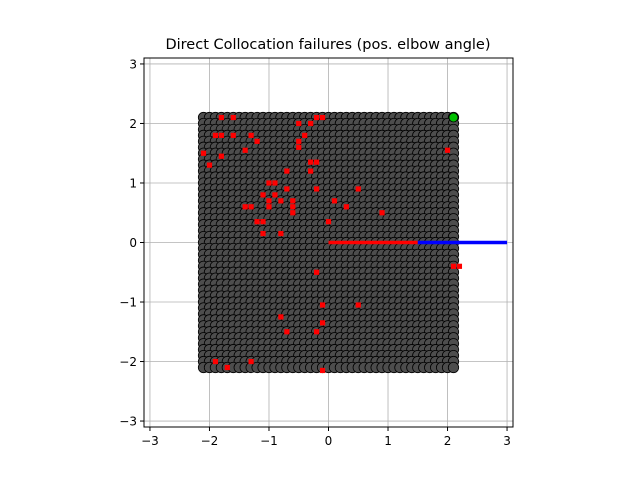 Image resolution: width=640 pixels, height=480 pixels. What do you see at coordinates (133, 64) in the screenshot?
I see `y-tick-label: 3` at bounding box center [133, 64].